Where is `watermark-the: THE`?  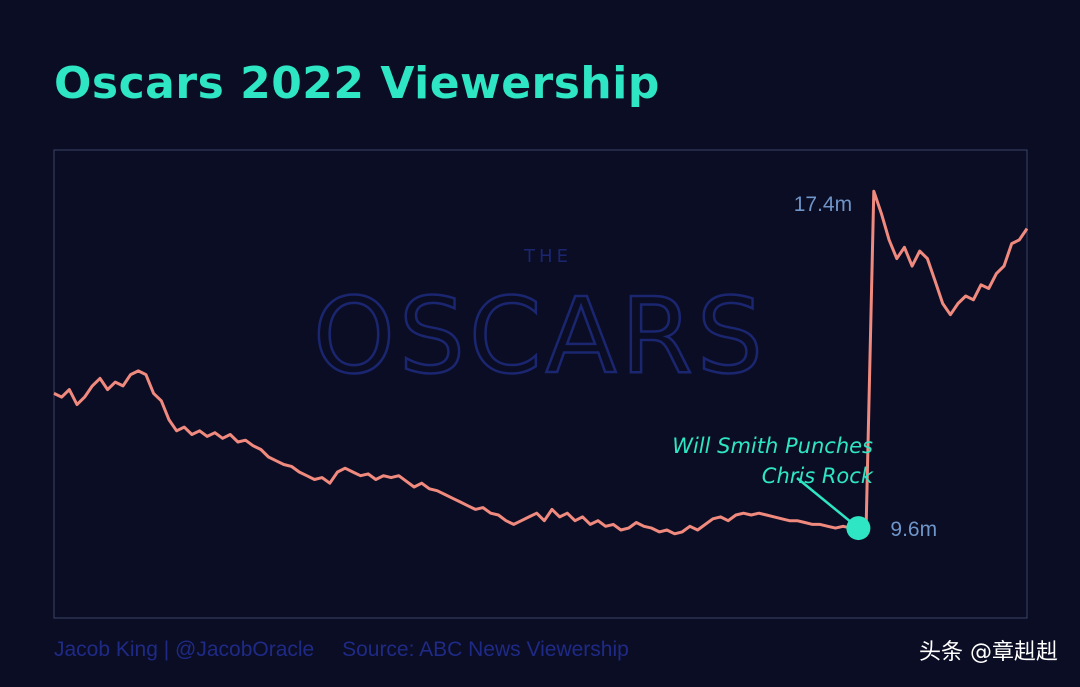
watermark-the: THE is located at coordinates (547, 256).